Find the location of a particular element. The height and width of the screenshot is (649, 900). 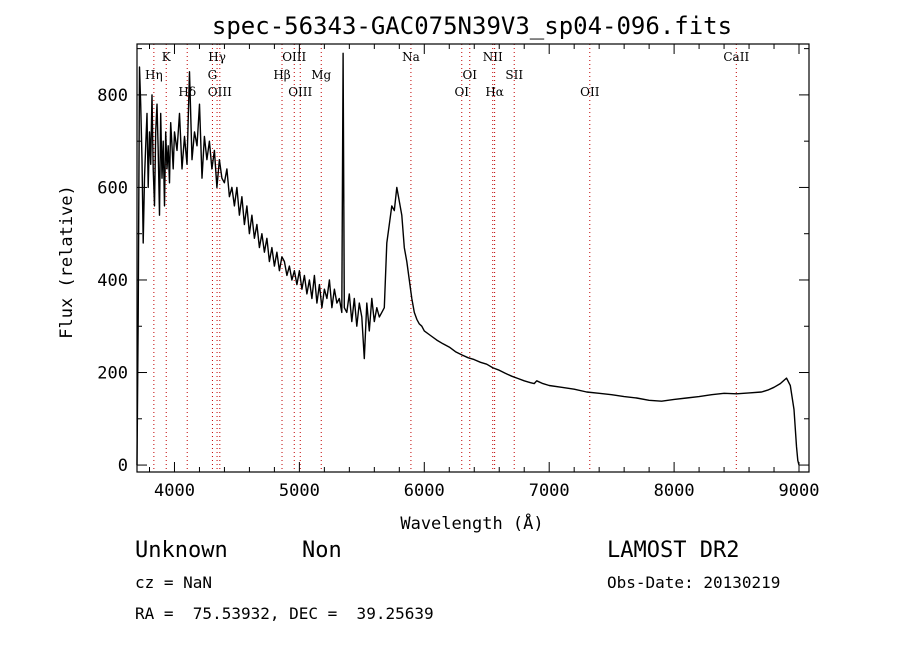

x-tick-label: 7000 is located at coordinates (549, 491).